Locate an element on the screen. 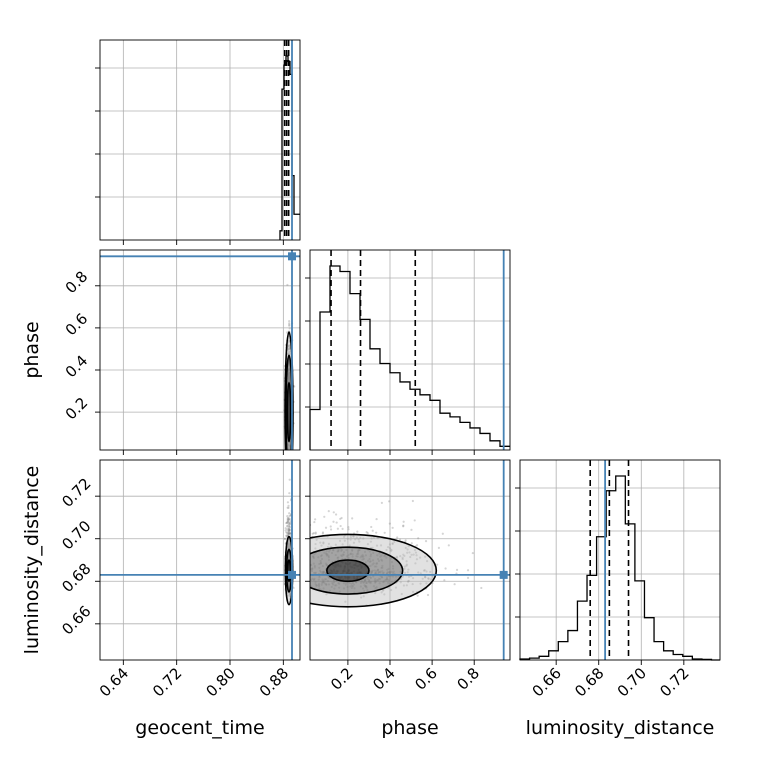 The height and width of the screenshot is (760, 760). y-tick-label-phase: 0.8 is located at coordinates (77, 282).